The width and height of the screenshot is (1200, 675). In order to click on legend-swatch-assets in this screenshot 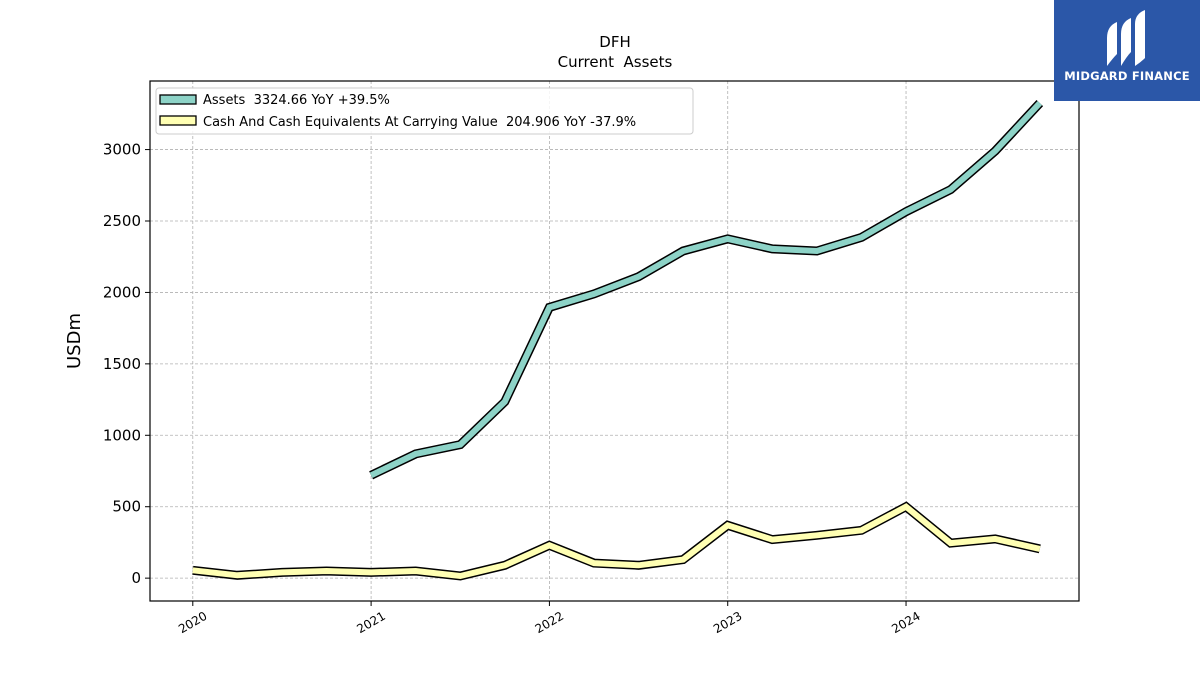, I will do `click(178, 99)`.